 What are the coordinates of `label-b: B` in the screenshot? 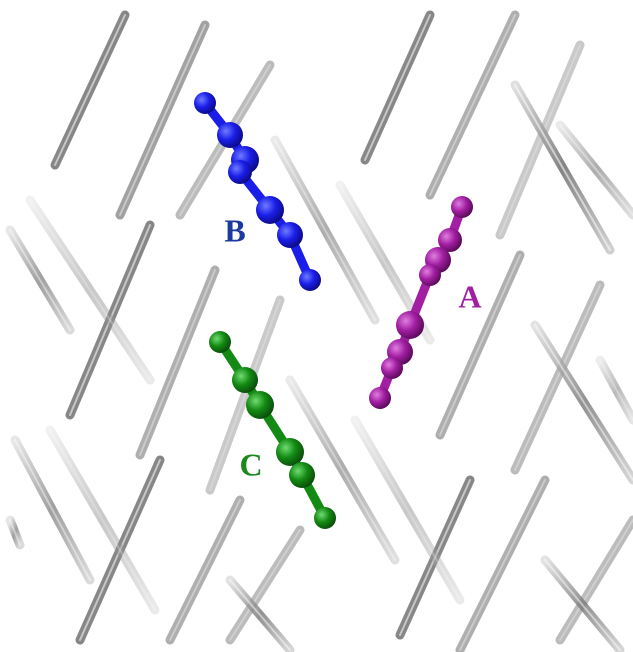 It's located at (234, 230).